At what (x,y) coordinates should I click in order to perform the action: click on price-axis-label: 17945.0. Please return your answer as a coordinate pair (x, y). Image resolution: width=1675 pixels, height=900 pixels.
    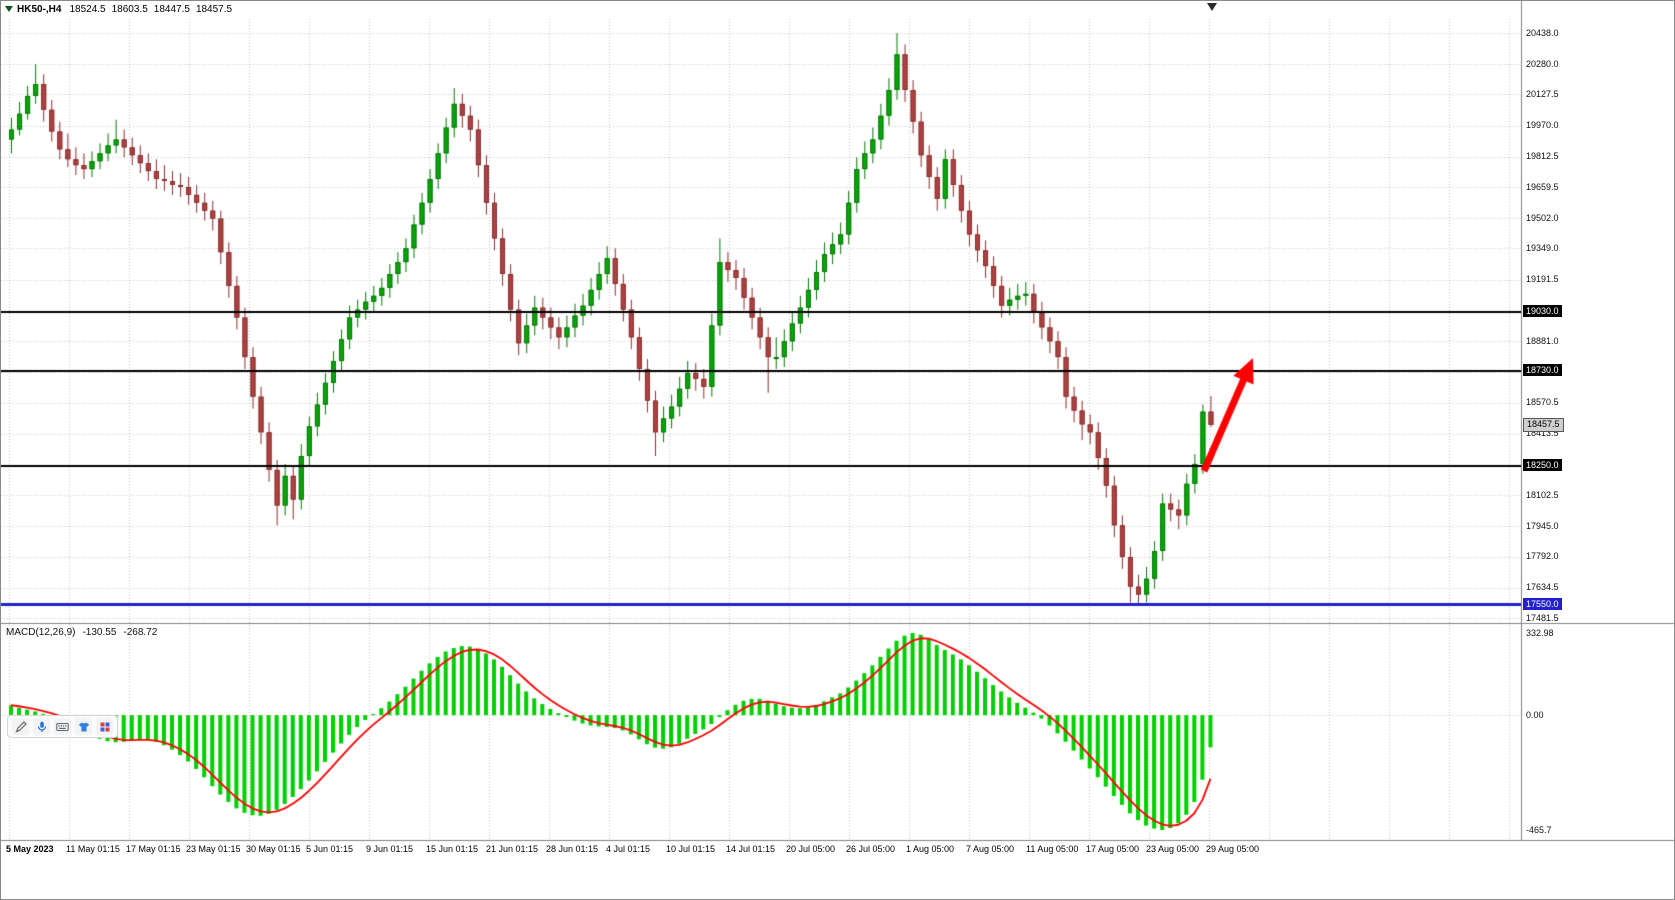
    Looking at the image, I should click on (1542, 525).